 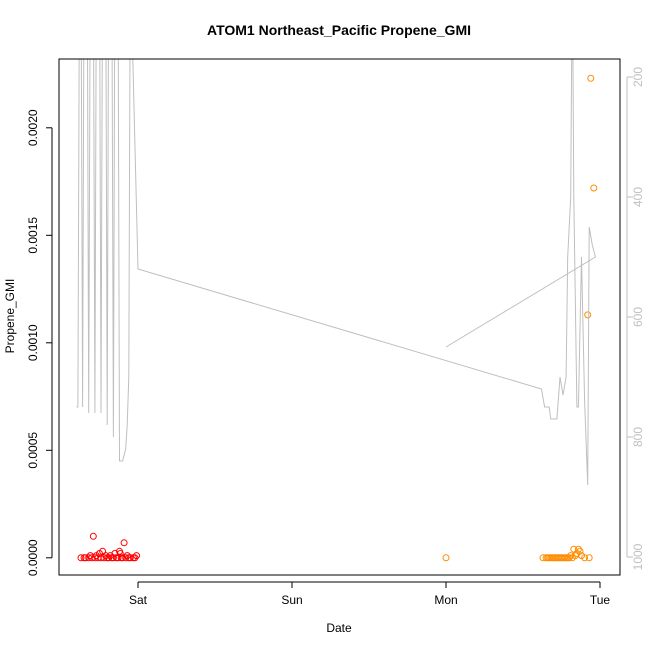 What do you see at coordinates (638, 556) in the screenshot?
I see `y2-tick-label: 1000` at bounding box center [638, 556].